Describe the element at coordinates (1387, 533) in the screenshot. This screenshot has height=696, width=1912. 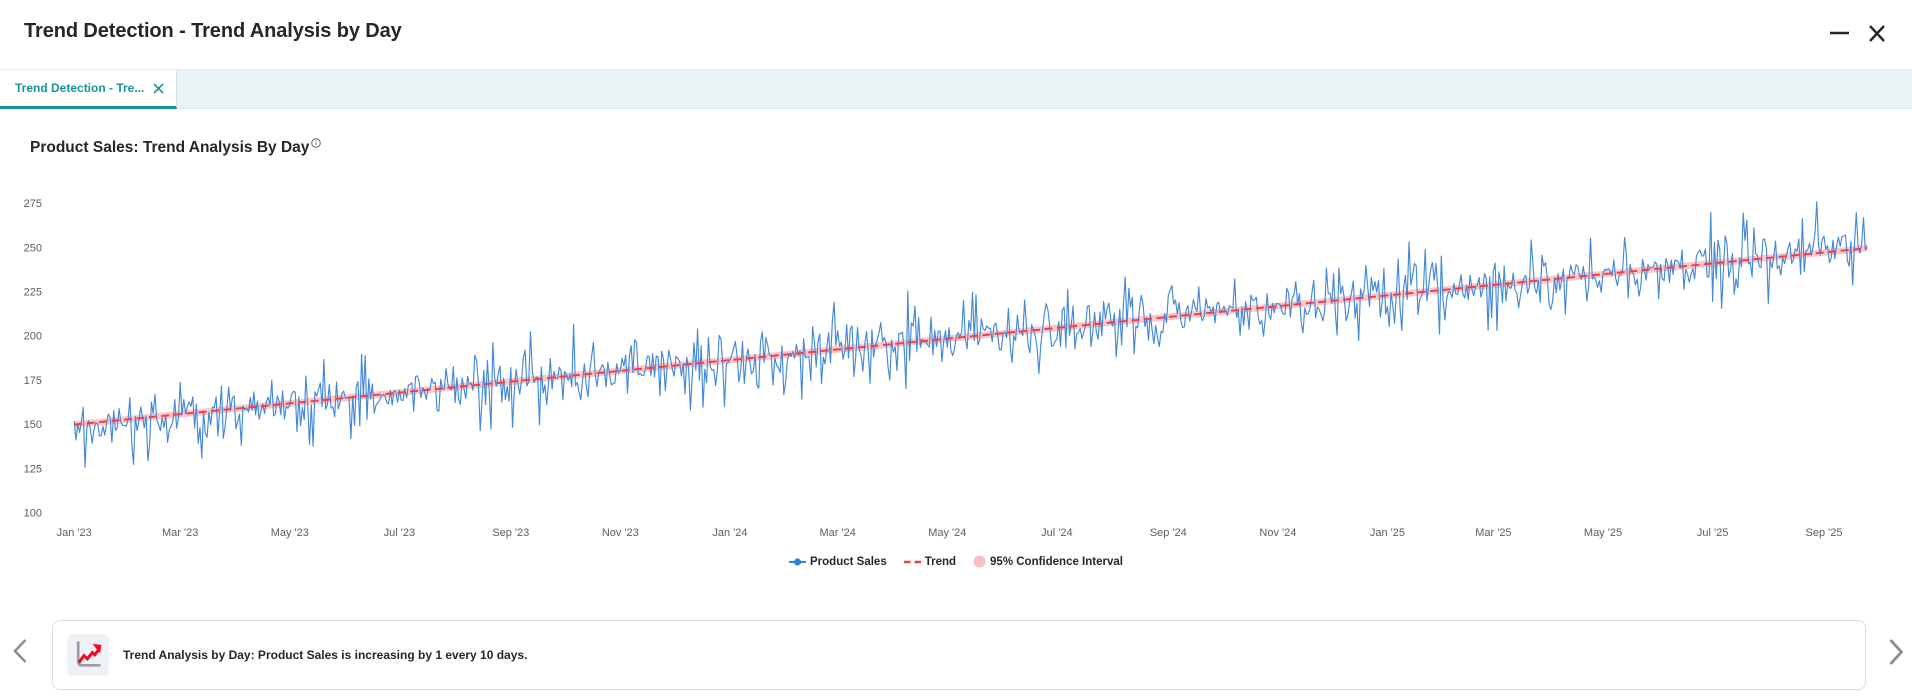
I see `svg-text: Jan '25` at that location.